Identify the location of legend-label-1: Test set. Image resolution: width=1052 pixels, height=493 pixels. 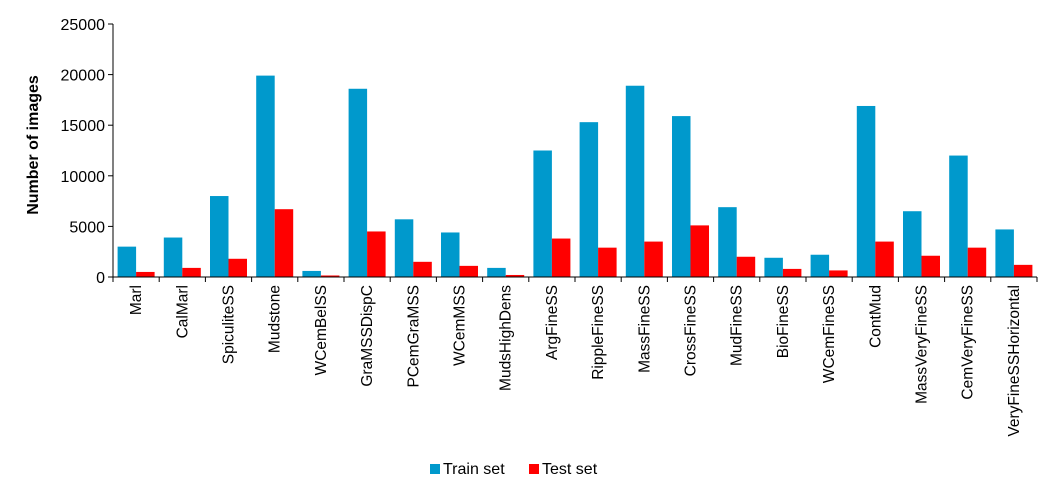
(570, 469).